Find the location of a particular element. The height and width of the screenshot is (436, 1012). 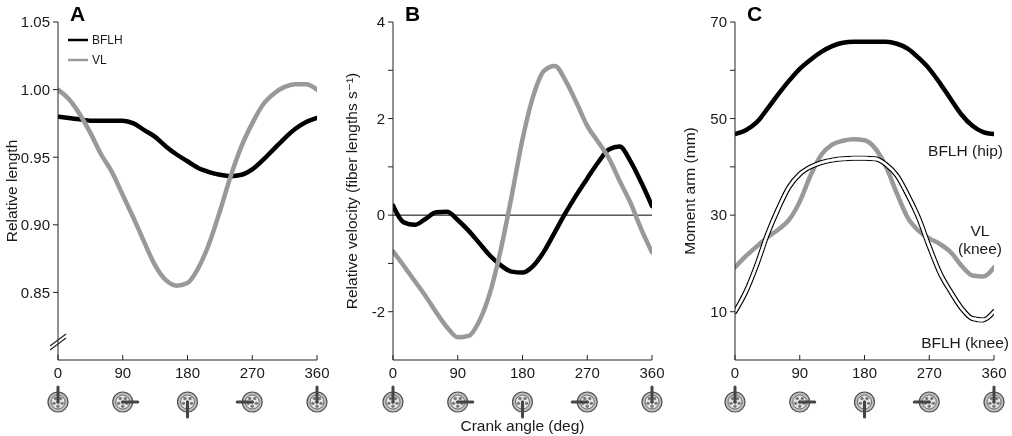

x-axis-title: Crank angle (deg) is located at coordinates (522, 425).